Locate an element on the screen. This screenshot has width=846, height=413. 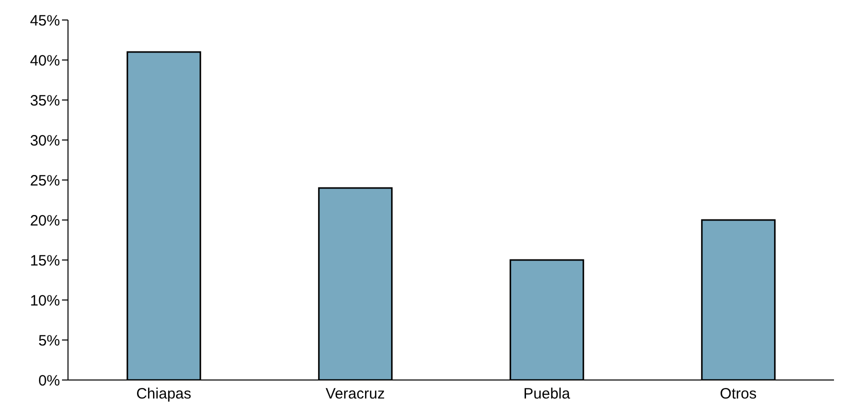
y-tick-label: 45% is located at coordinates (45, 21).